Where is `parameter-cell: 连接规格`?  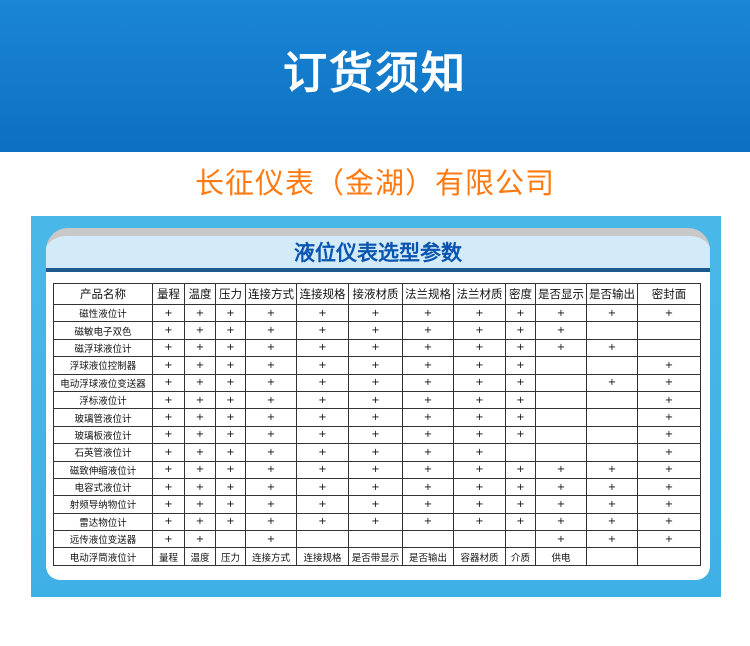
parameter-cell: 连接规格 is located at coordinates (322, 556).